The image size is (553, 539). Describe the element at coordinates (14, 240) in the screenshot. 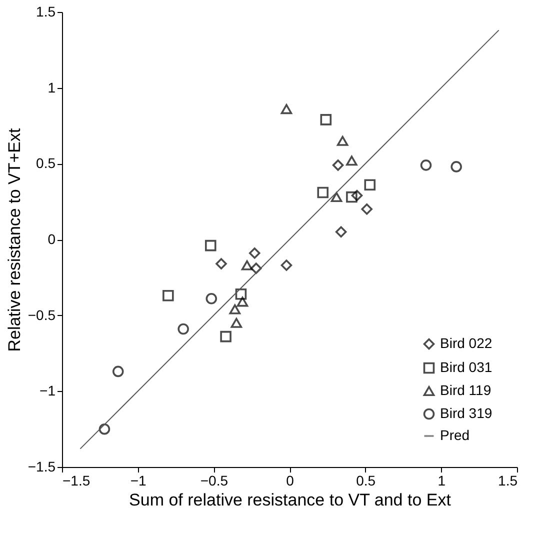

I see `y-axis-title: Relative resistance to VT+Ext` at that location.